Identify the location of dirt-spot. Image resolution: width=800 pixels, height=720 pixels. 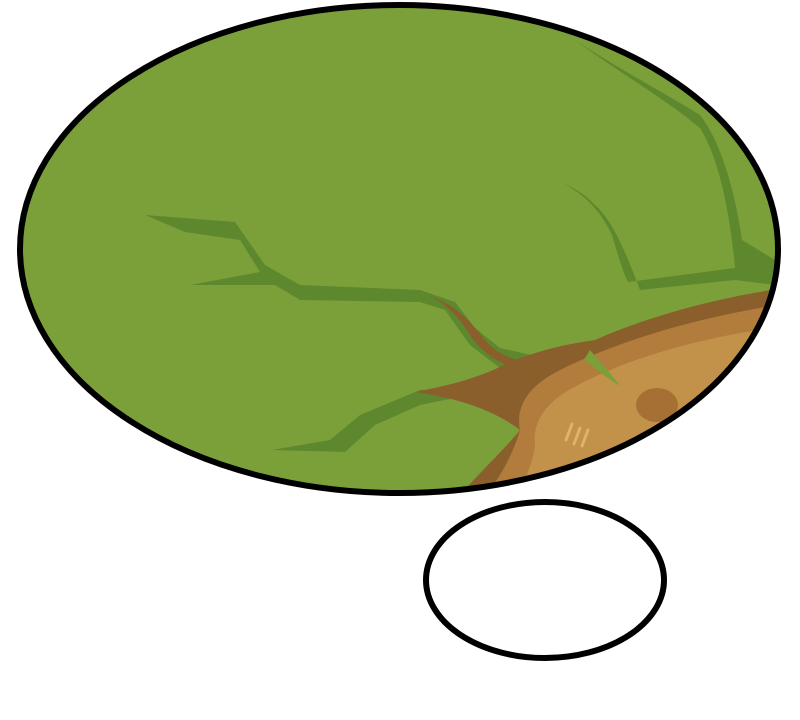
(657, 405).